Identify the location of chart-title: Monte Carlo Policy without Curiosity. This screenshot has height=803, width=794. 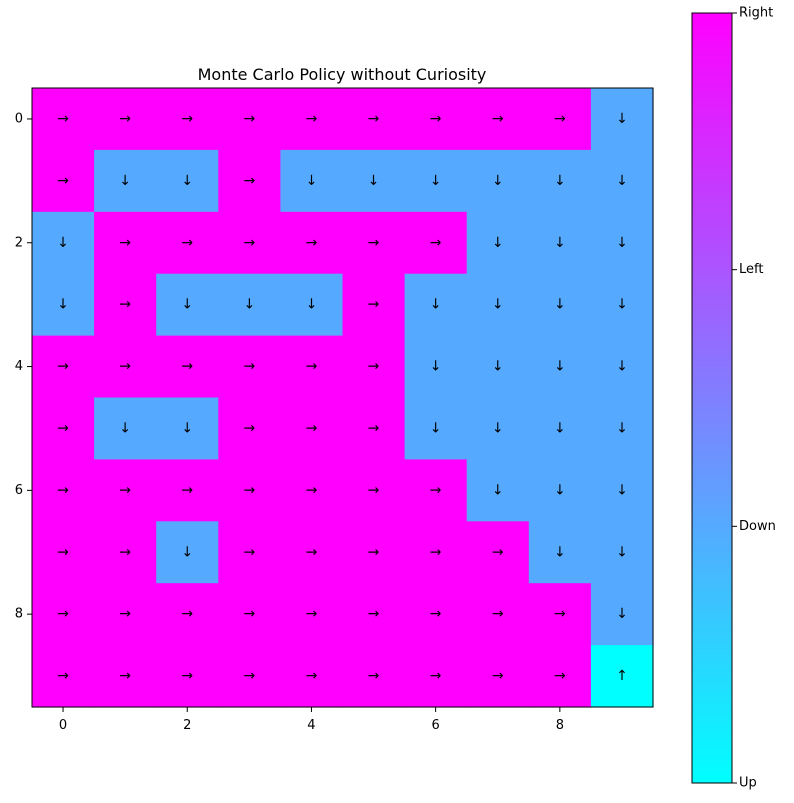
(342, 74).